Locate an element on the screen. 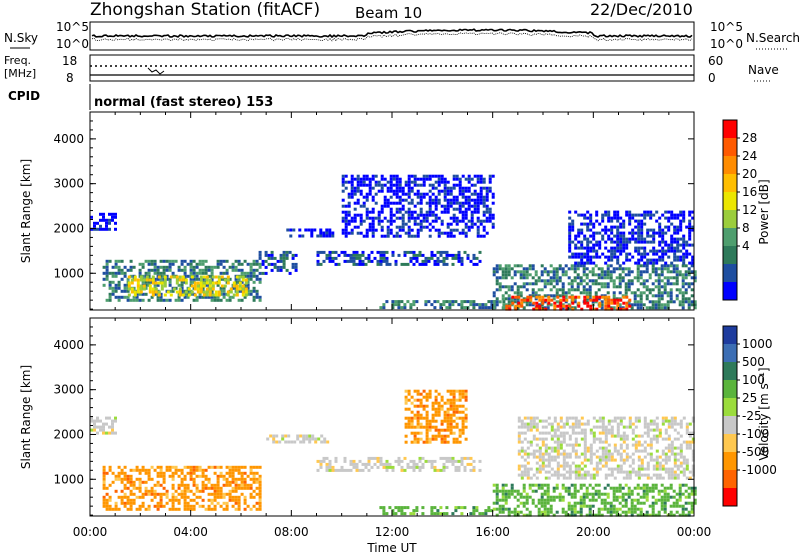 The image size is (800, 554). velocity-colorbar-tick-label: 500 is located at coordinates (753, 362).